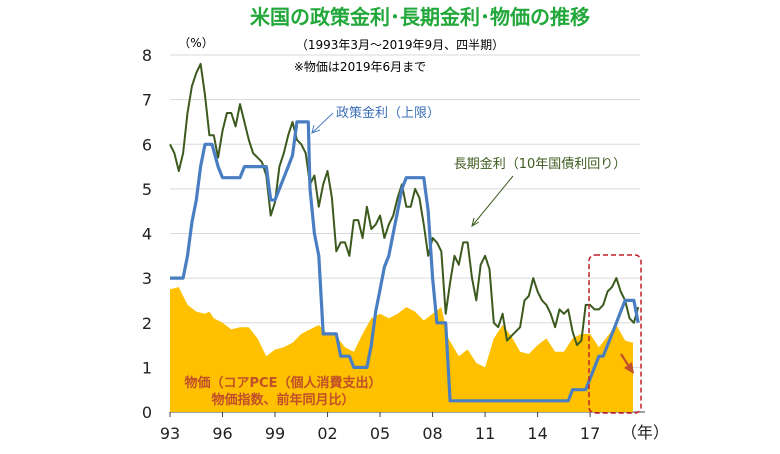 This screenshot has height=454, width=780. What do you see at coordinates (147, 55) in the screenshot?
I see `y-tick-label: 8` at bounding box center [147, 55].